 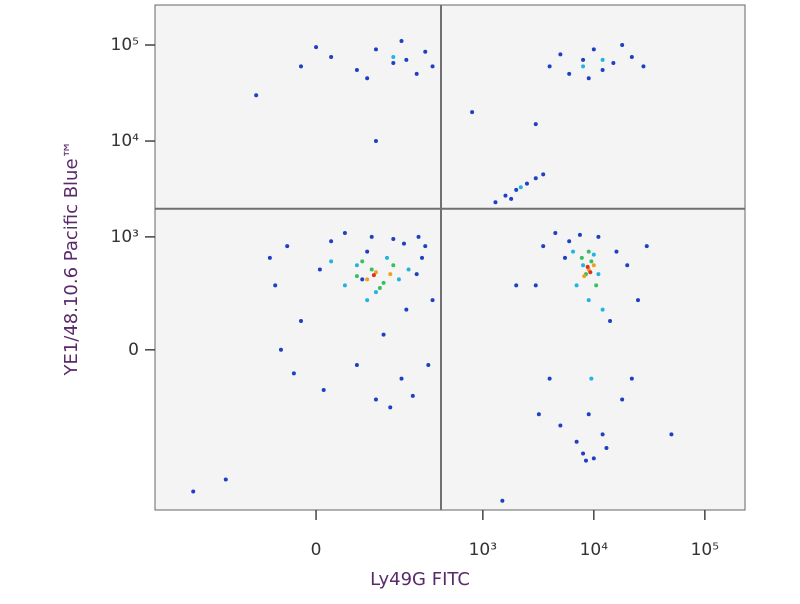 I want to click on x-tick-label: 0, so click(x=316, y=550).